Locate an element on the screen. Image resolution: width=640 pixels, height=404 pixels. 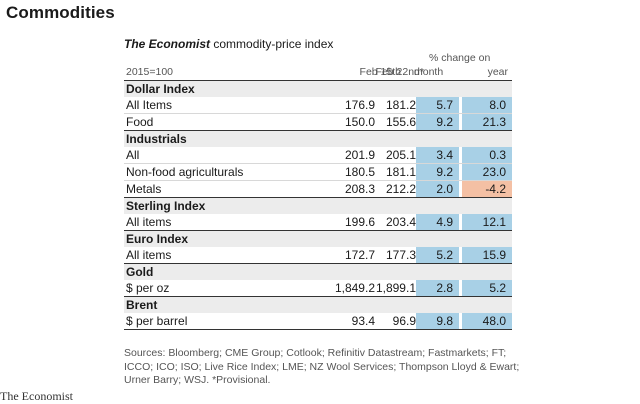
table-title-publication: The Economist is located at coordinates (167, 44).